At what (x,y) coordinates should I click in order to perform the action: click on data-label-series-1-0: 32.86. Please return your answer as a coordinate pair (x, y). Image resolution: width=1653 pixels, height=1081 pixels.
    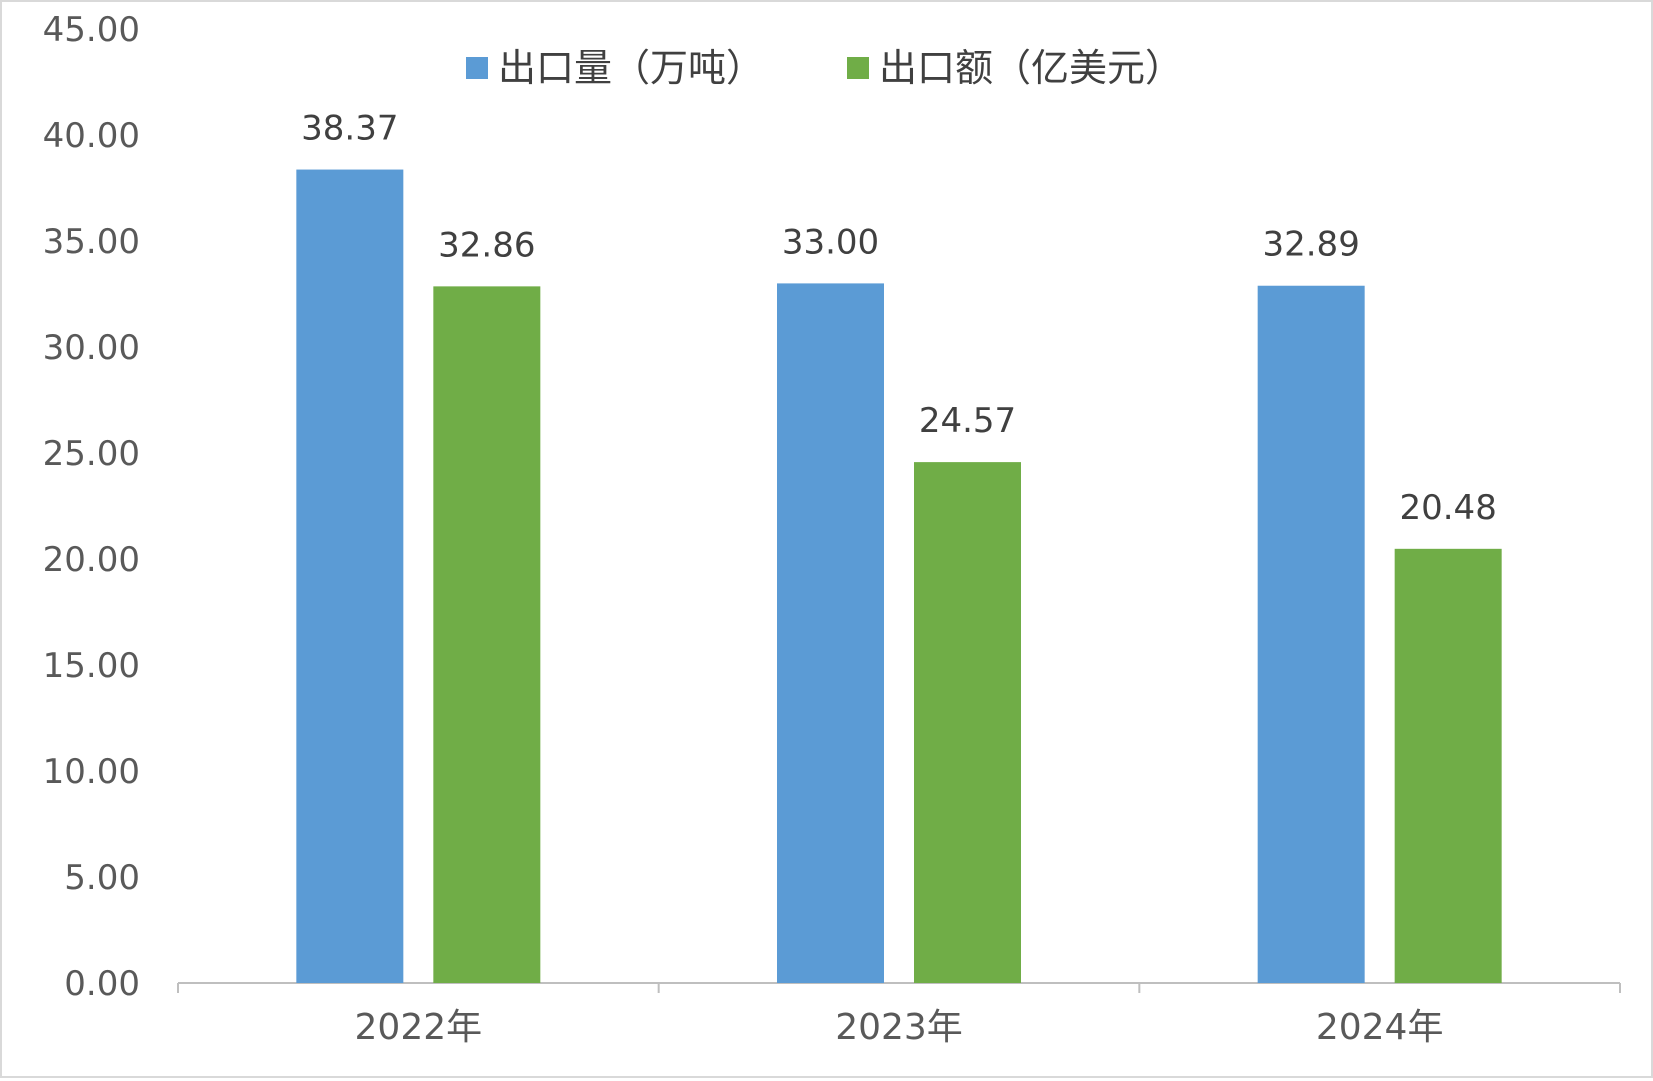
    Looking at the image, I should click on (486, 245).